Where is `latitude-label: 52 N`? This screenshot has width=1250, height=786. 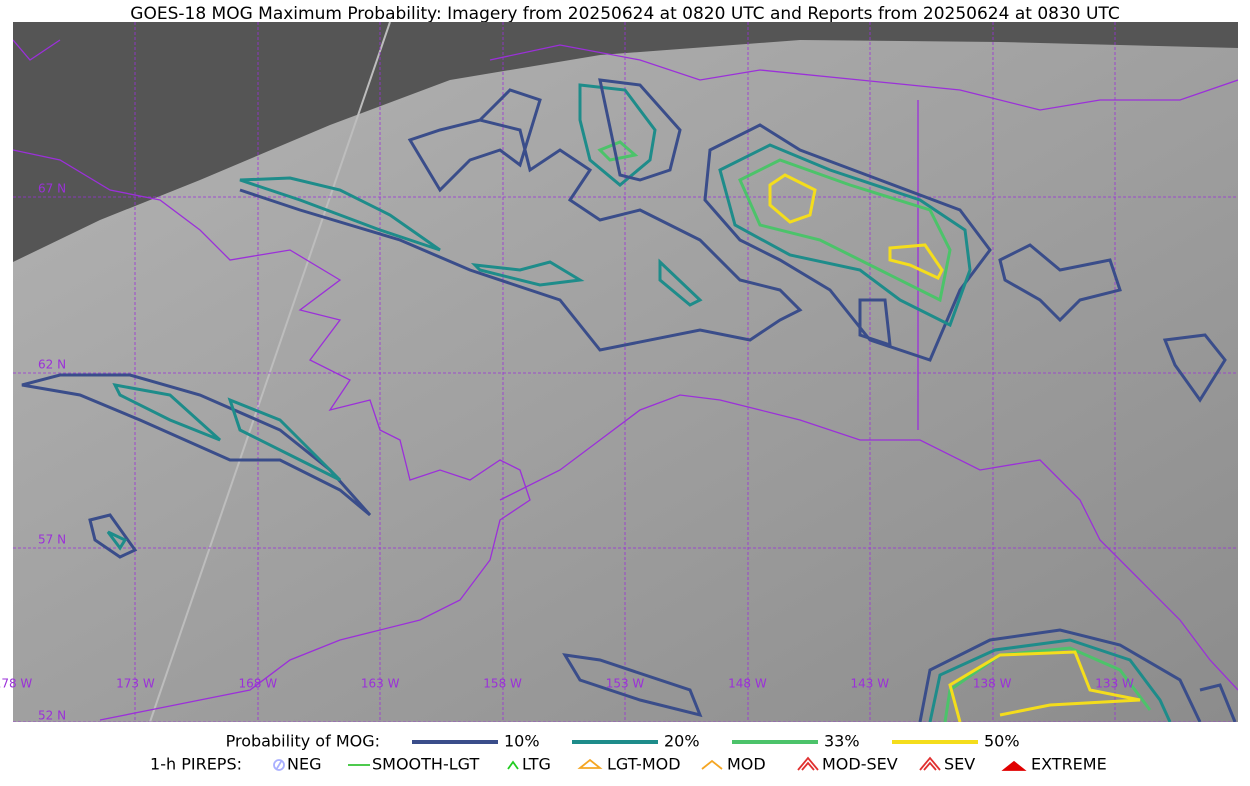 latitude-label: 52 N is located at coordinates (52, 716).